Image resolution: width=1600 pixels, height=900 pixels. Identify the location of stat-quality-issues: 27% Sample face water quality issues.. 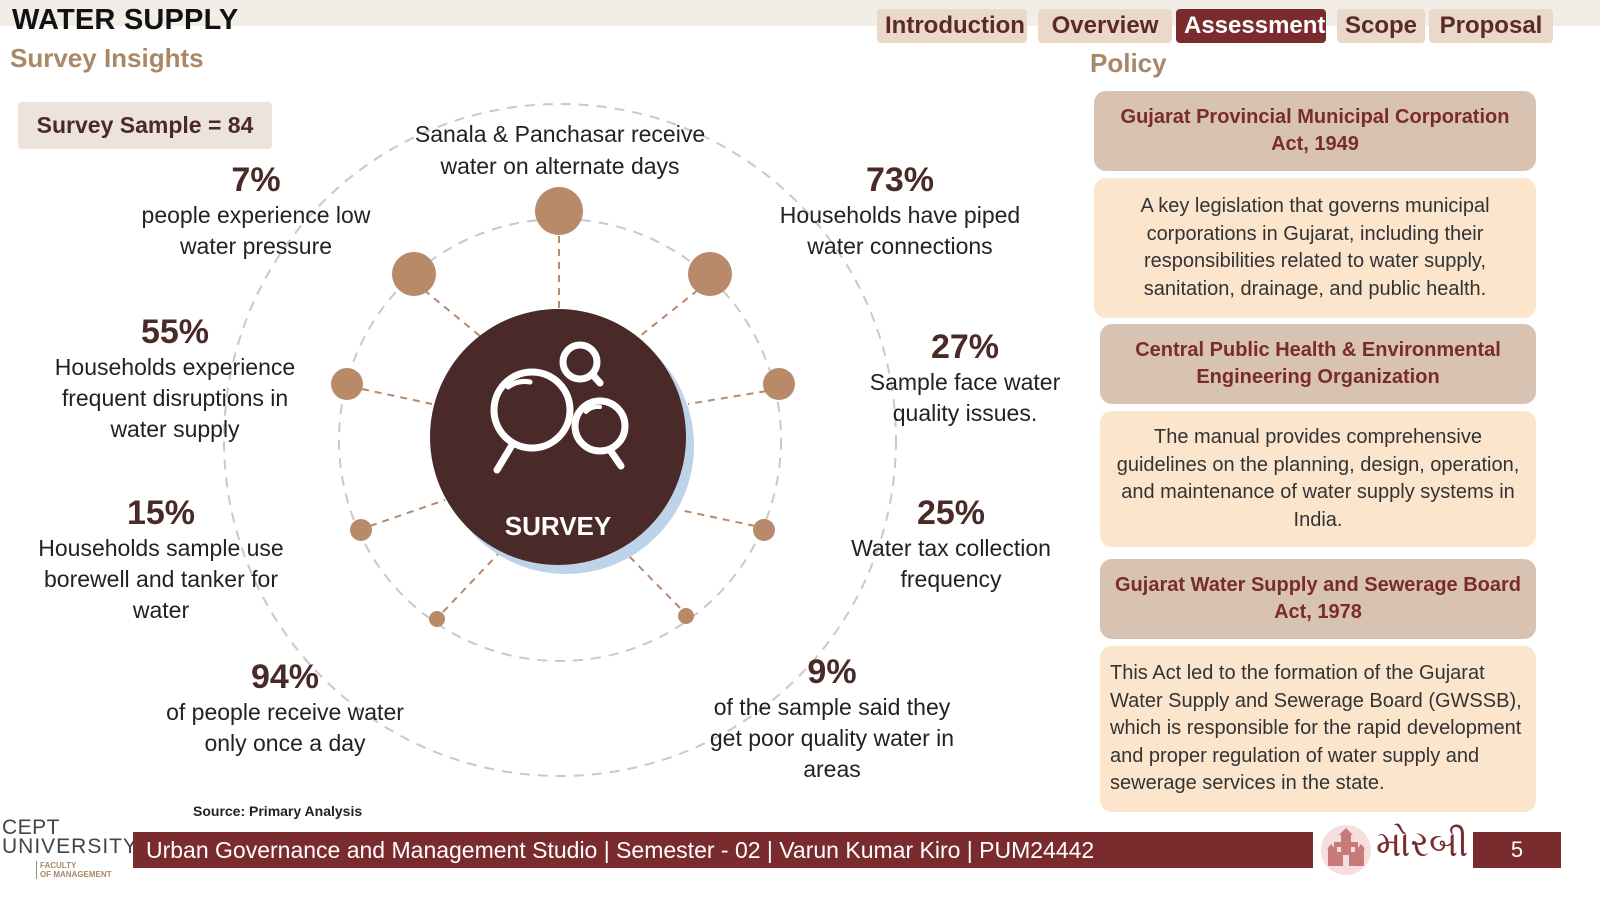
(965, 378).